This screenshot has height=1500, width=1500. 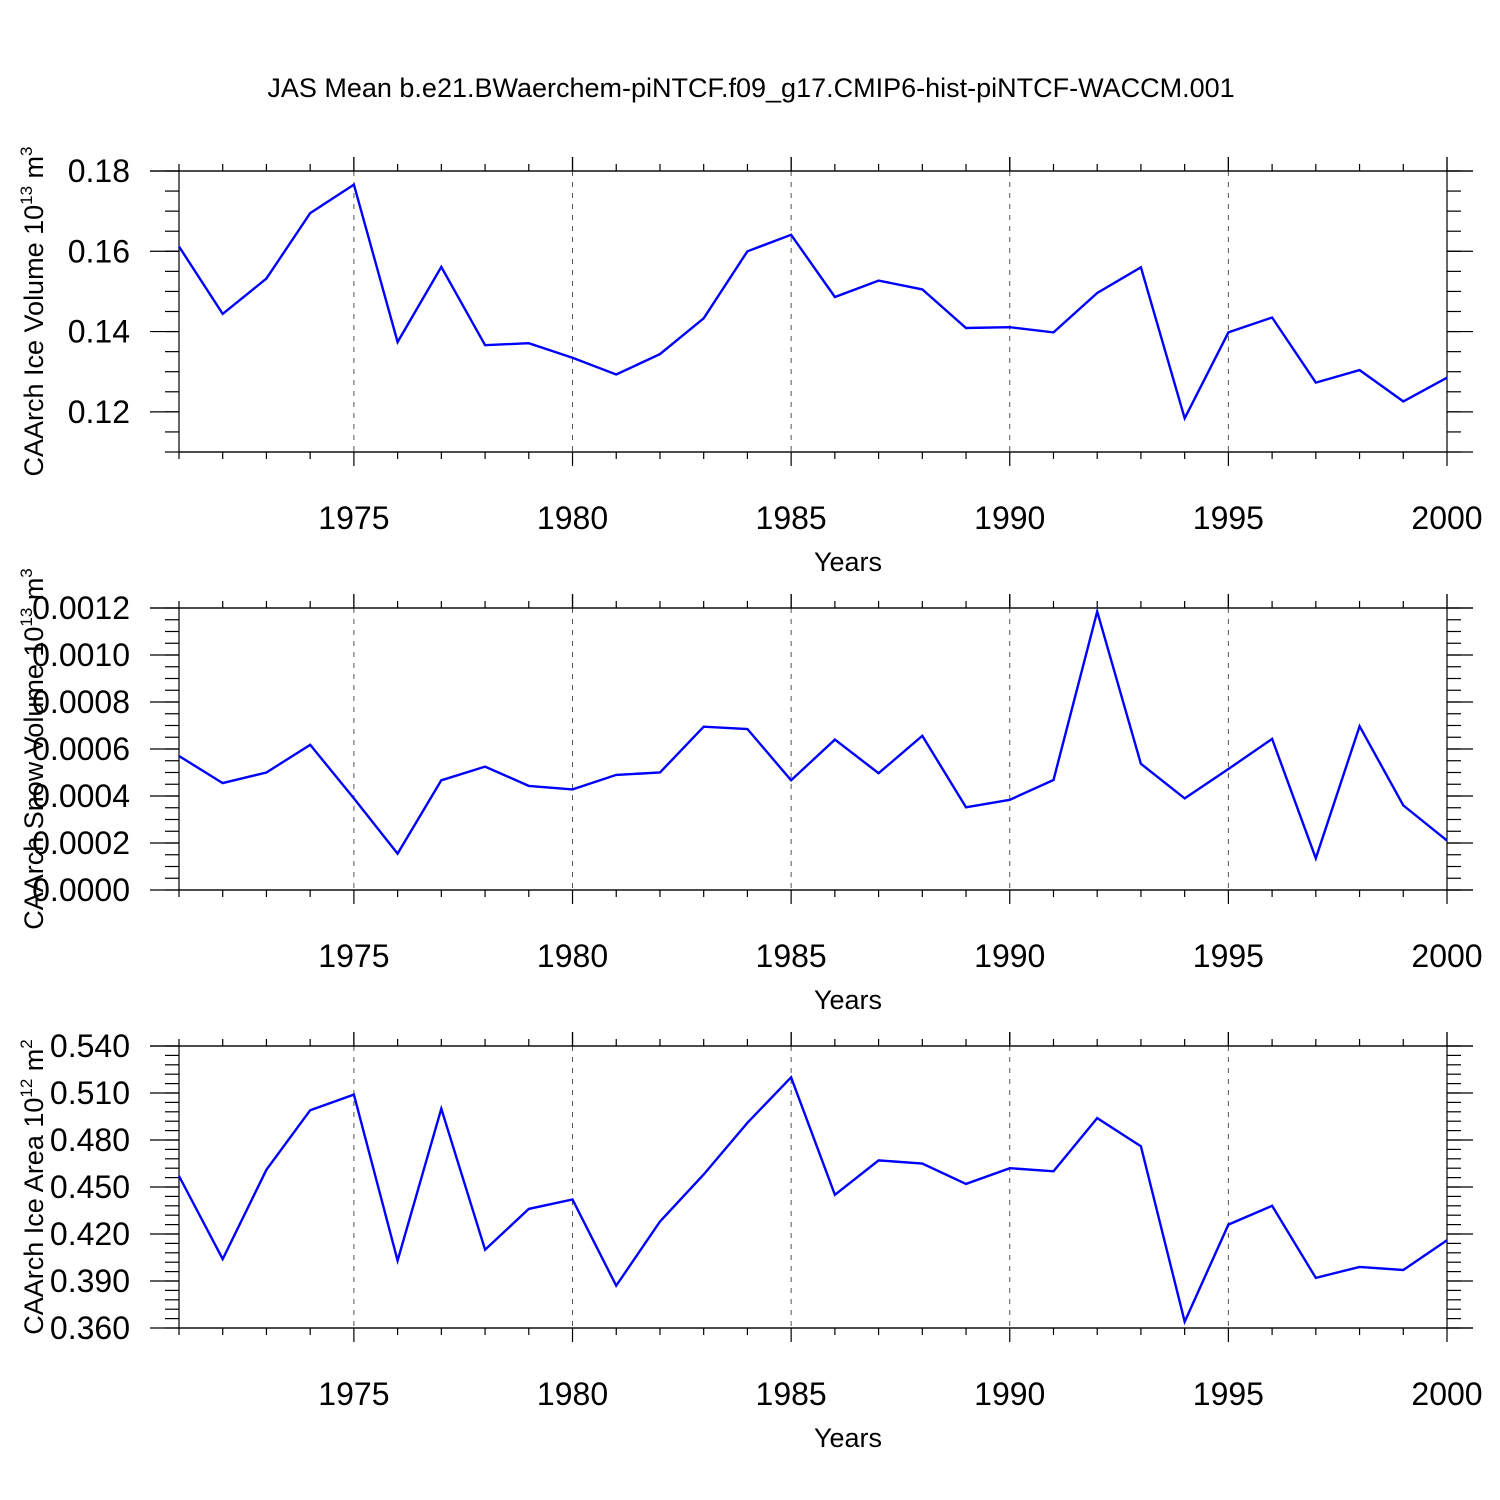 I want to click on y-axis-label: CAArch Snow Volume 1013 m3, so click(x=33, y=749).